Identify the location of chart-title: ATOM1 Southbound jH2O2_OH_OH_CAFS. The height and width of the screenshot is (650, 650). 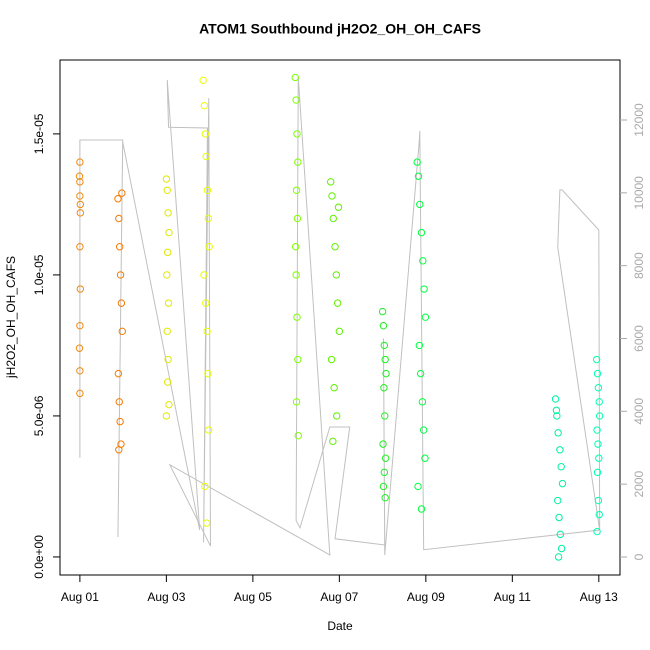
(340, 29).